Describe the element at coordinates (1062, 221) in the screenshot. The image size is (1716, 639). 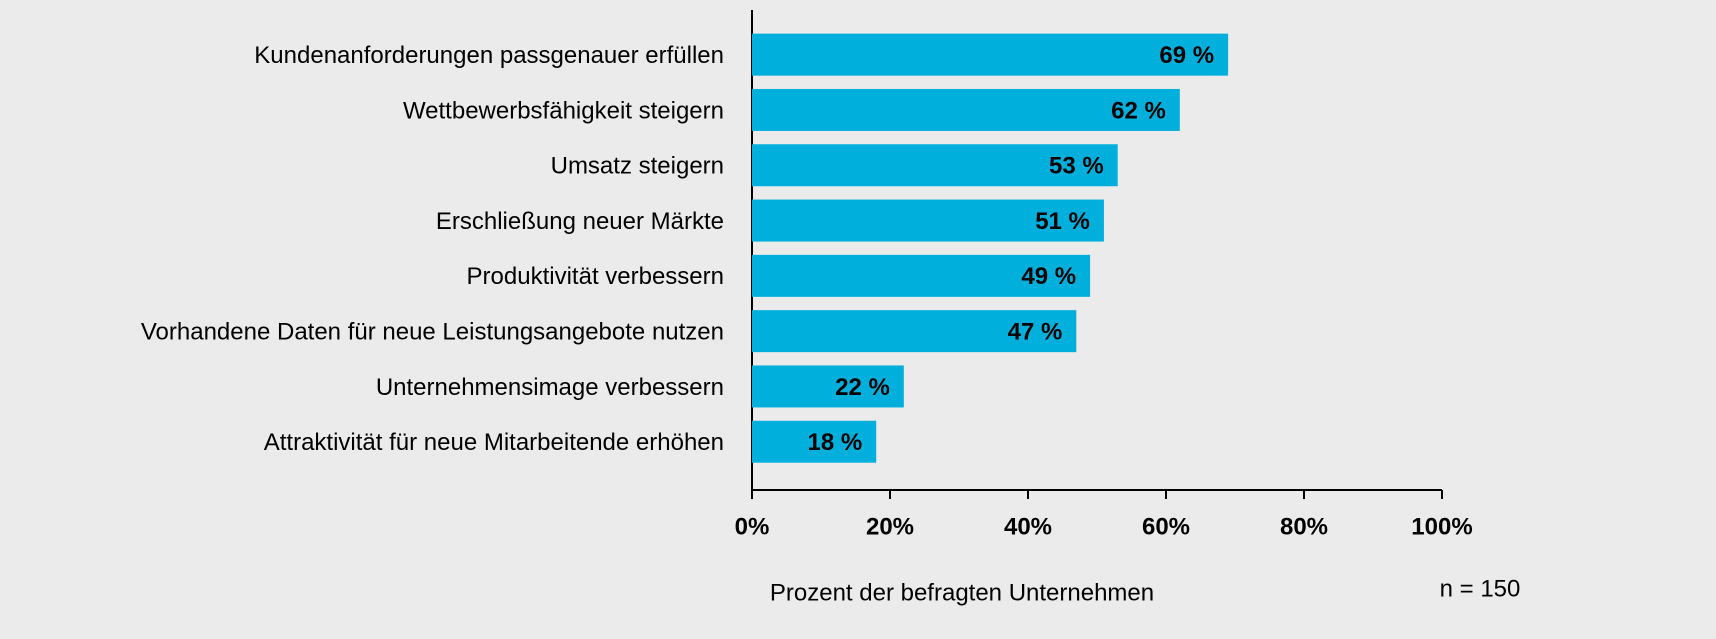
I see `value-label: 51 %` at that location.